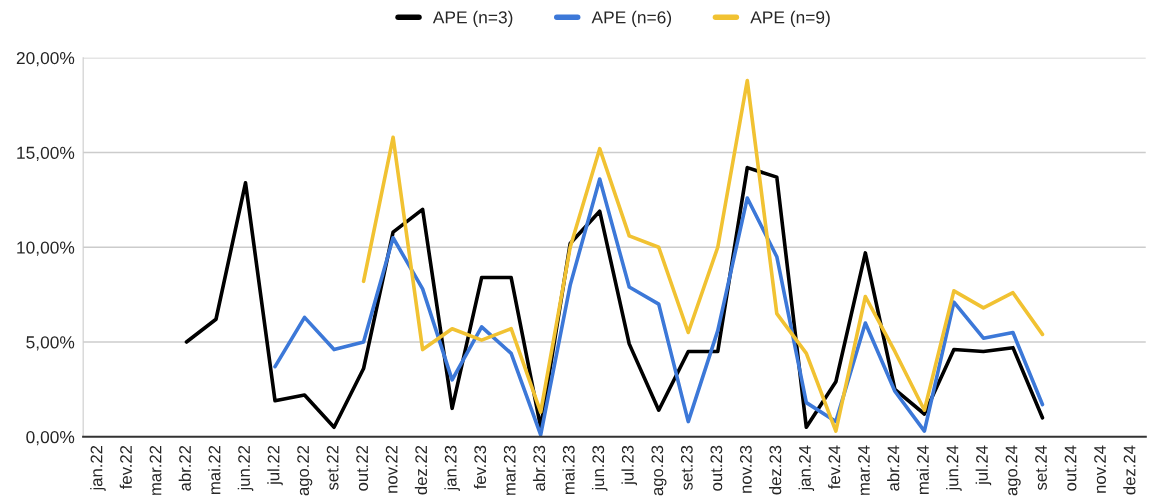 The image size is (1155, 502). Describe the element at coordinates (275, 465) in the screenshot. I see `x-tick-label: jul.22` at that location.